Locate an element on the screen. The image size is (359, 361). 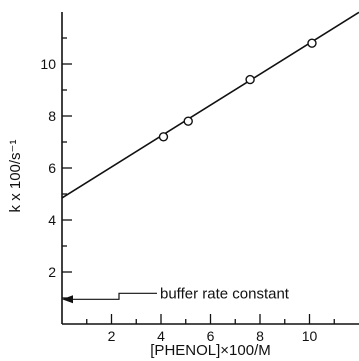
arrowhead is located at coordinates (67, 299).